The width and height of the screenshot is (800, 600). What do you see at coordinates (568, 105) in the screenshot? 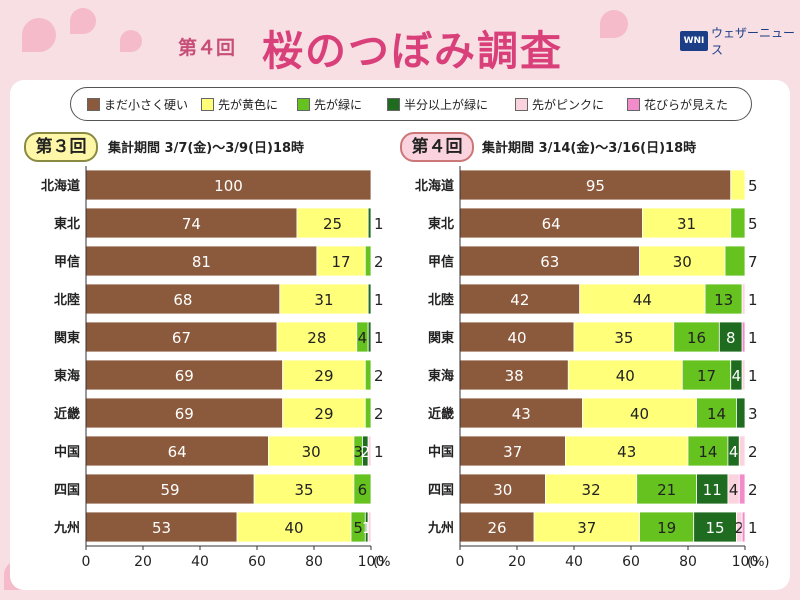
I see `legend-label: 先がピンクに` at bounding box center [568, 105].